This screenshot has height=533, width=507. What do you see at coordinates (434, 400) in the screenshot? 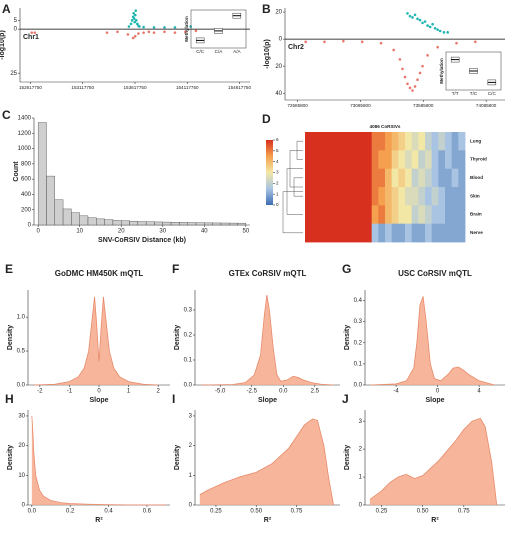
I see `x-axis-label: Slope` at bounding box center [434, 400].